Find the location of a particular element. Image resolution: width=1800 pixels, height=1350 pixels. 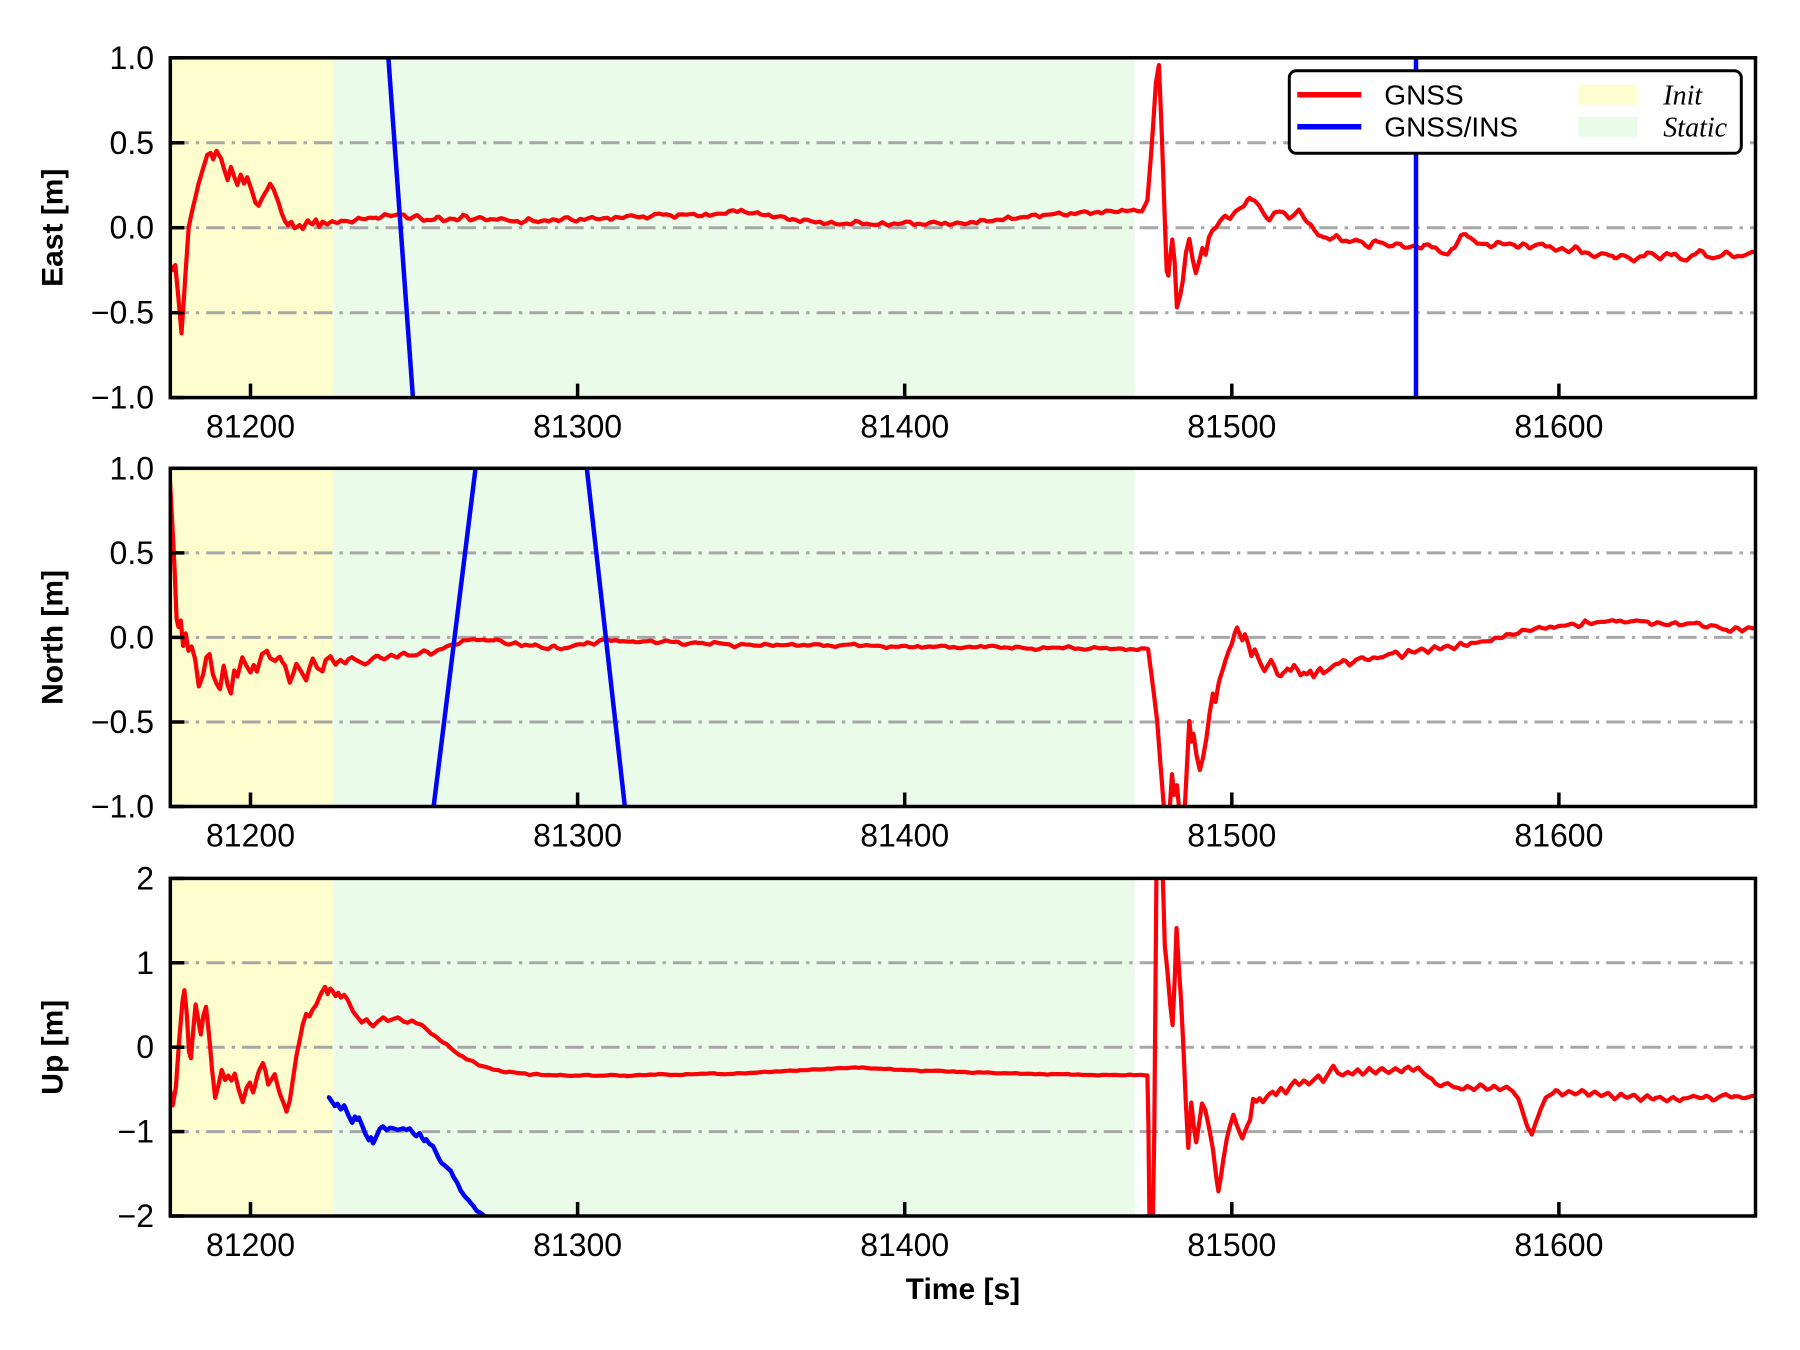

svg-text: East [m] is located at coordinates (53, 228).